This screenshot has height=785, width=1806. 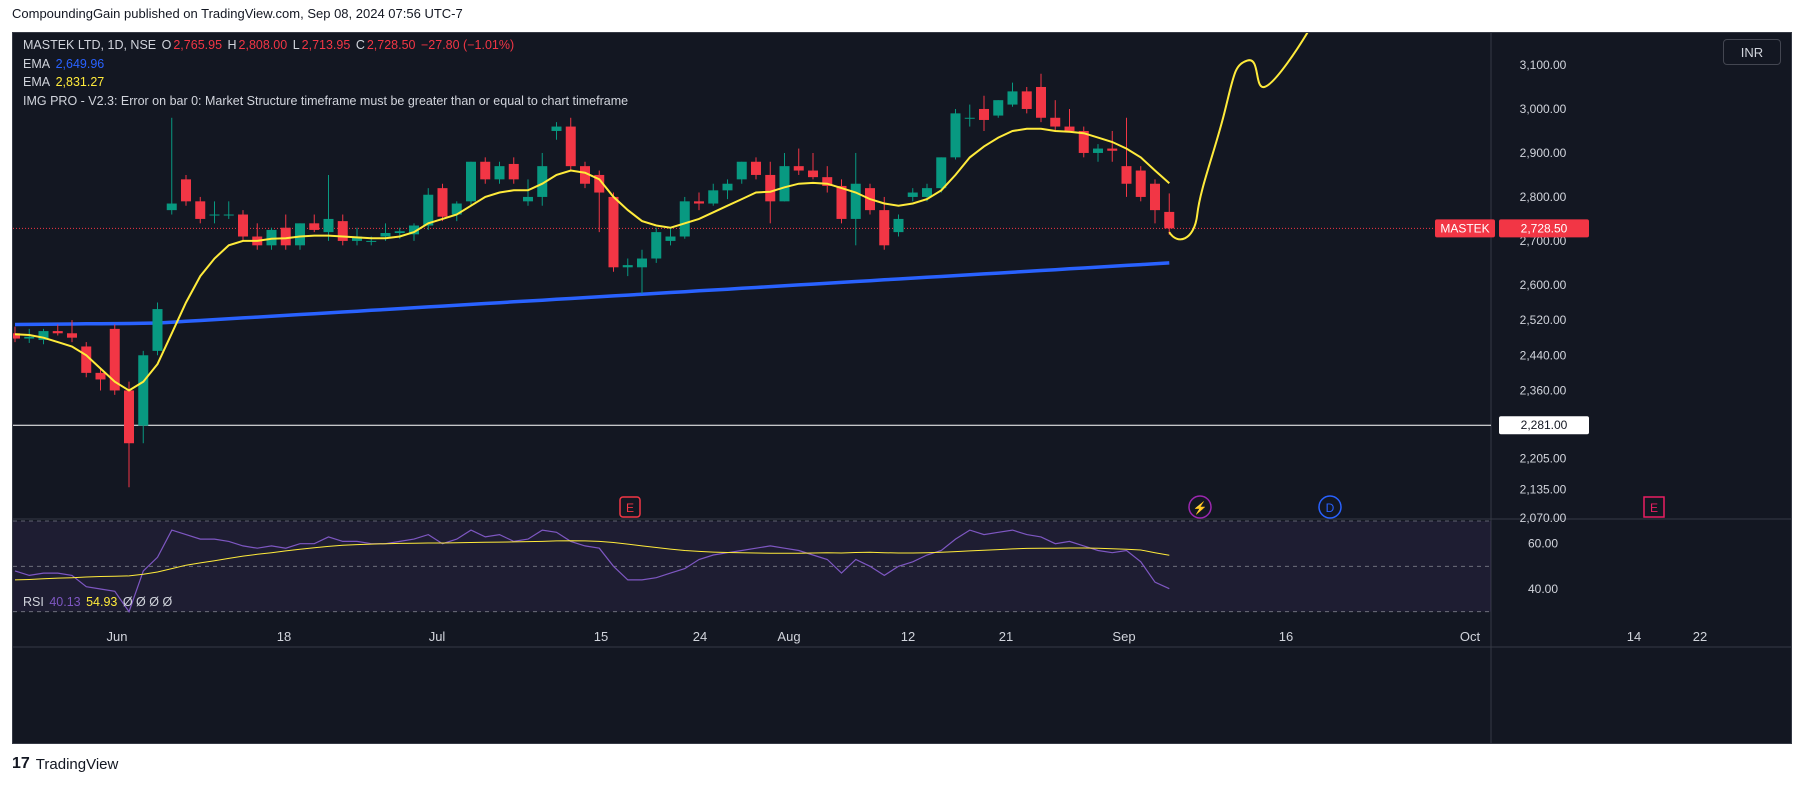 What do you see at coordinates (90, 45) in the screenshot?
I see `symbol-label: MASTEK LTD, 1D, NSE` at bounding box center [90, 45].